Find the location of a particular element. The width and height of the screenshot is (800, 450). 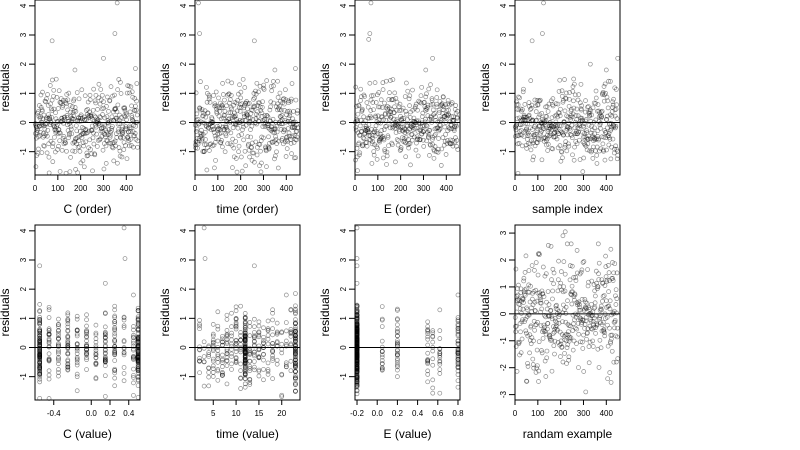

x-tick-label: 0 is located at coordinates (515, 188).